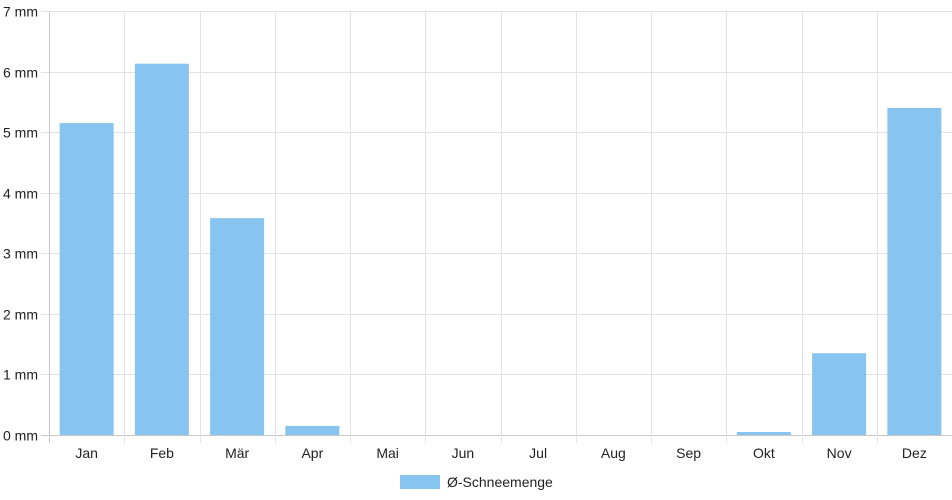  What do you see at coordinates (914, 453) in the screenshot?
I see `x-tick-label: Dez` at bounding box center [914, 453].